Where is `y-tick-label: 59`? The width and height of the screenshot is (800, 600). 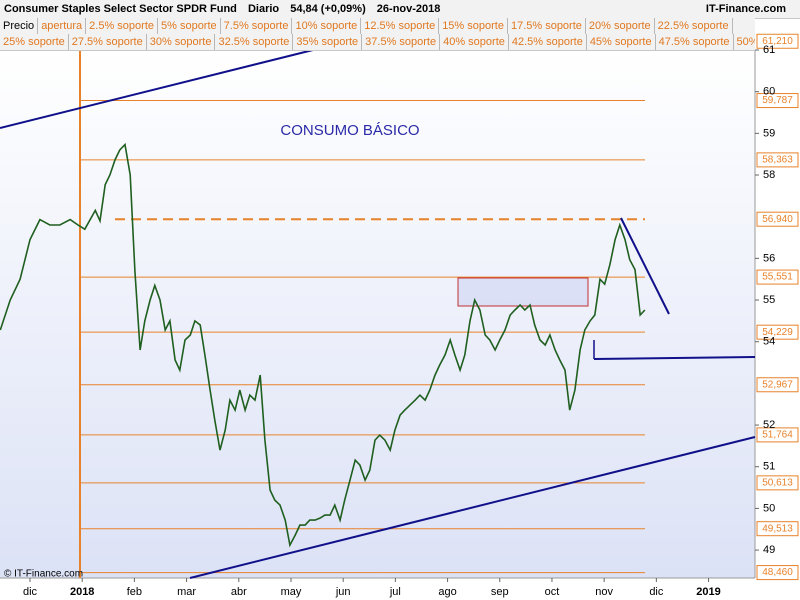 y-tick-label: 59 is located at coordinates (769, 133).